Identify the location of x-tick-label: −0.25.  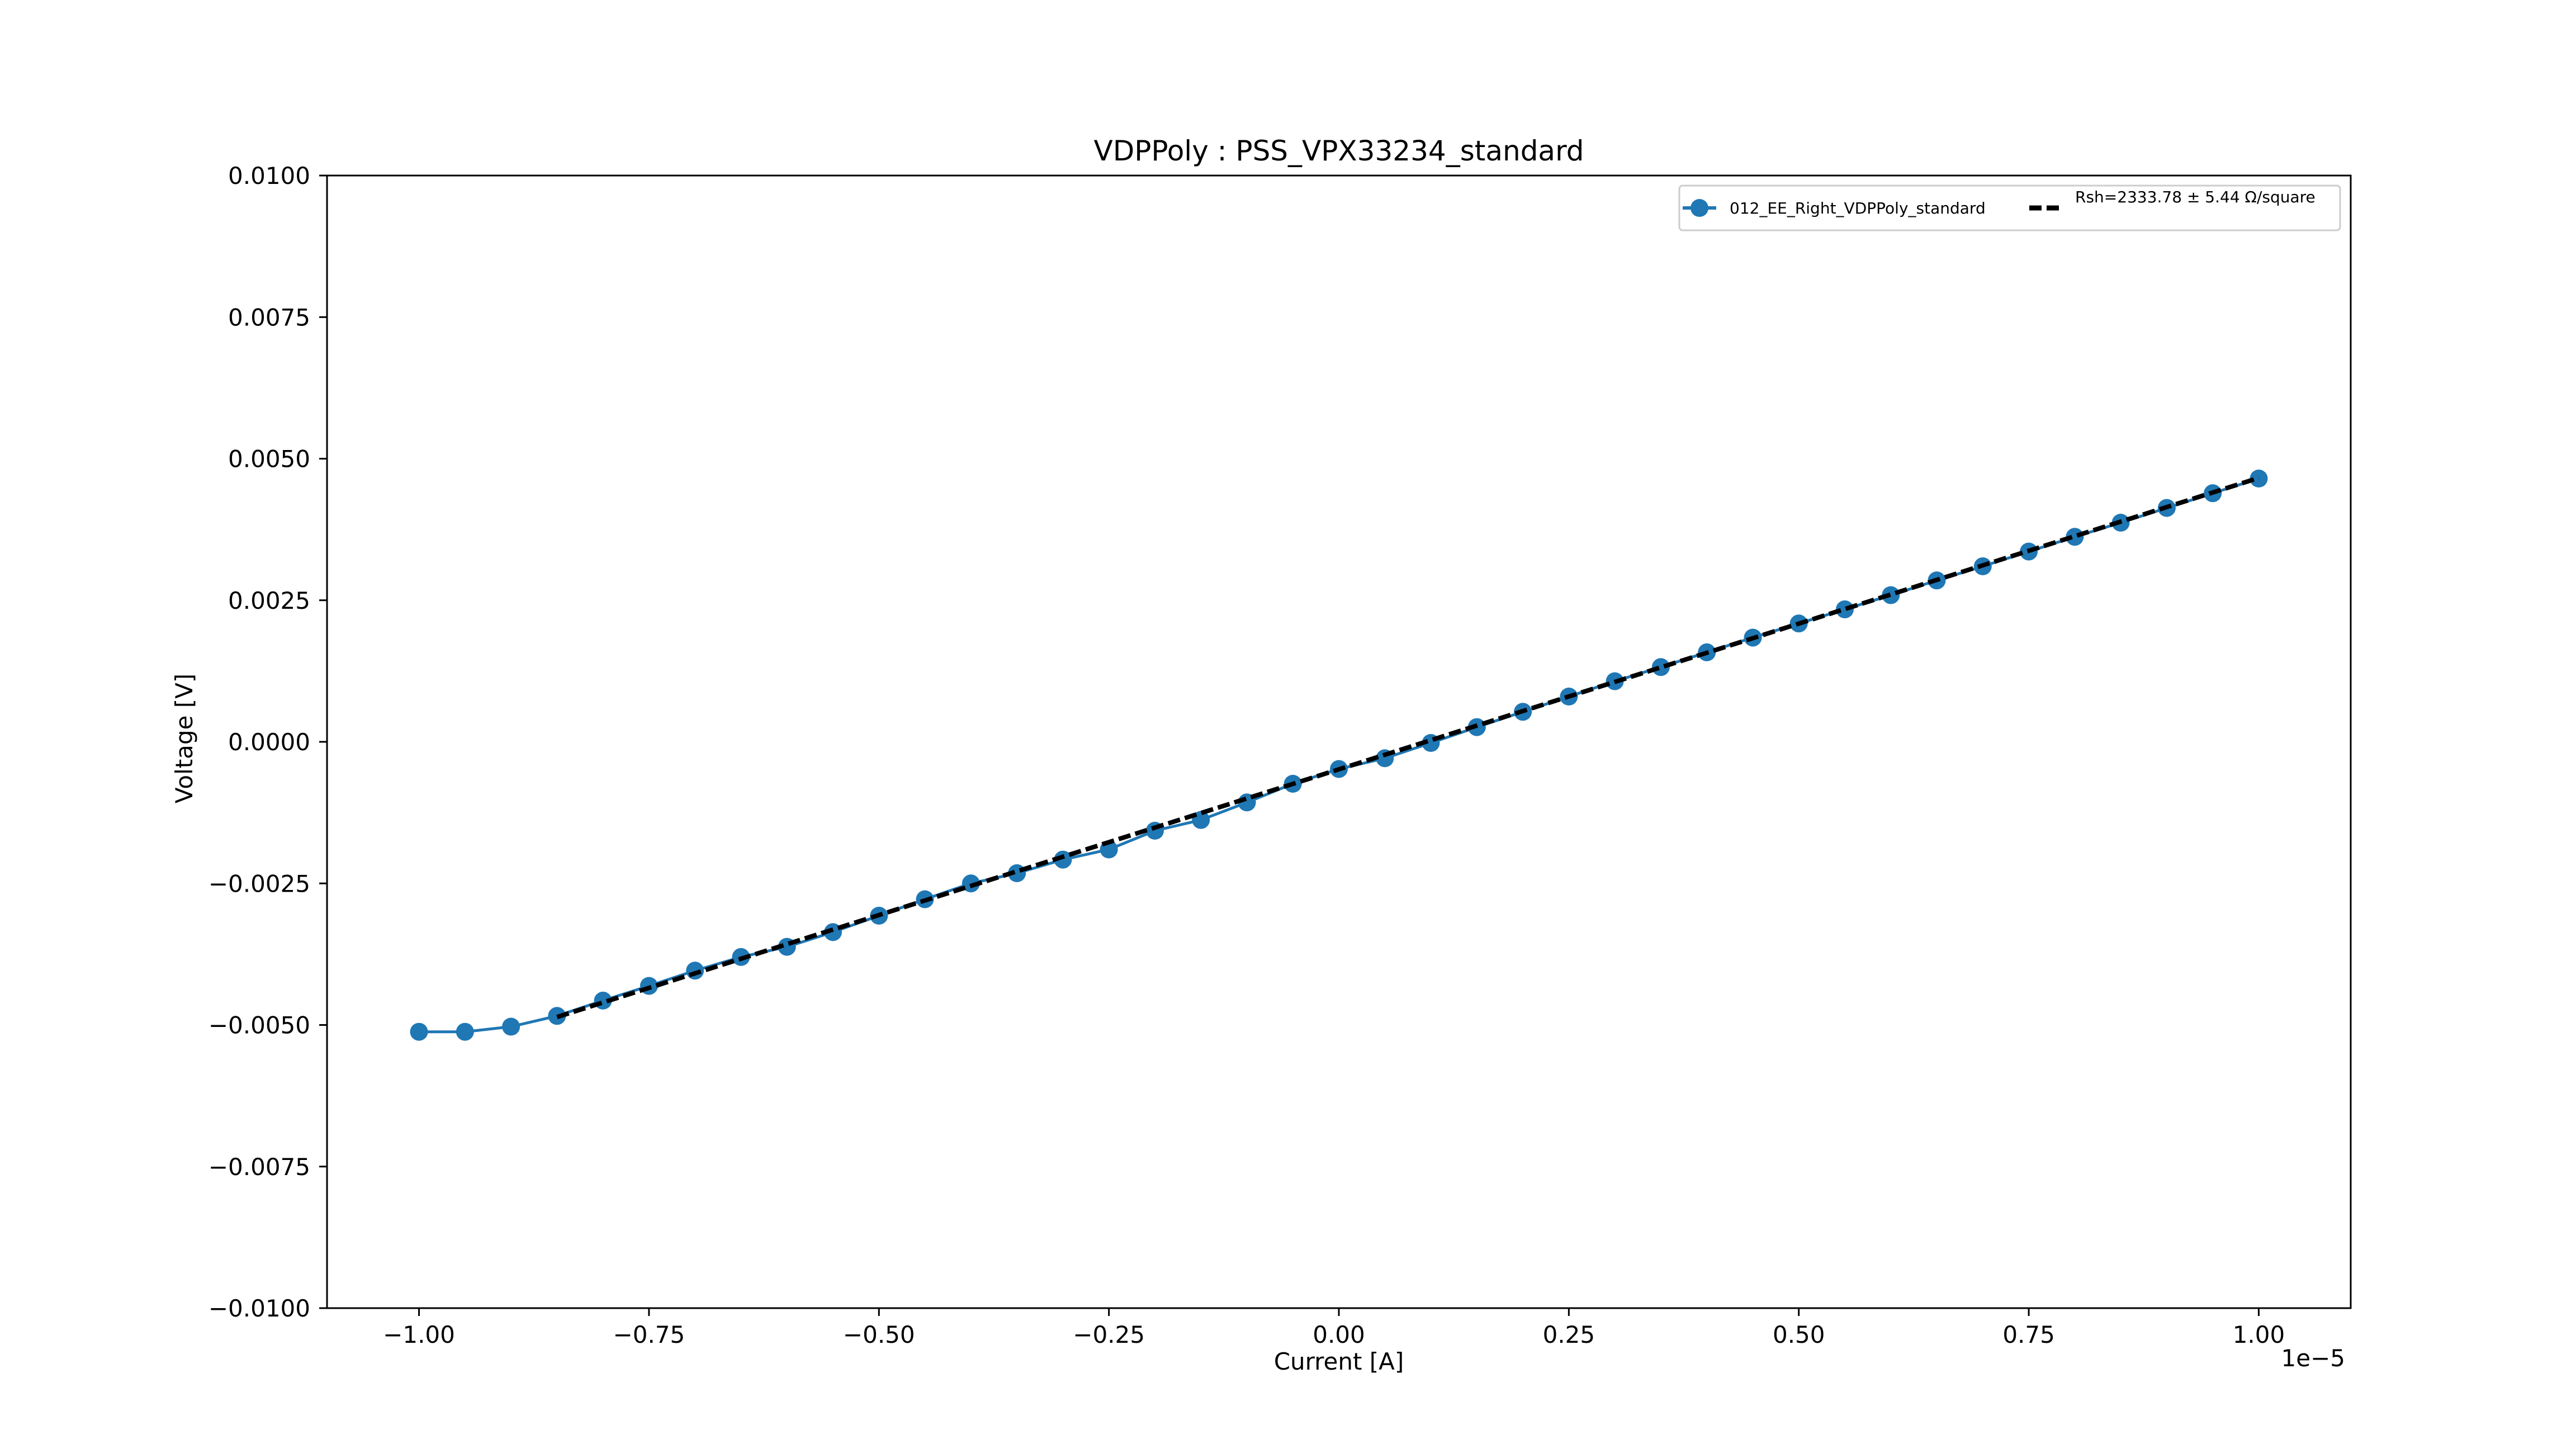
(1109, 1334).